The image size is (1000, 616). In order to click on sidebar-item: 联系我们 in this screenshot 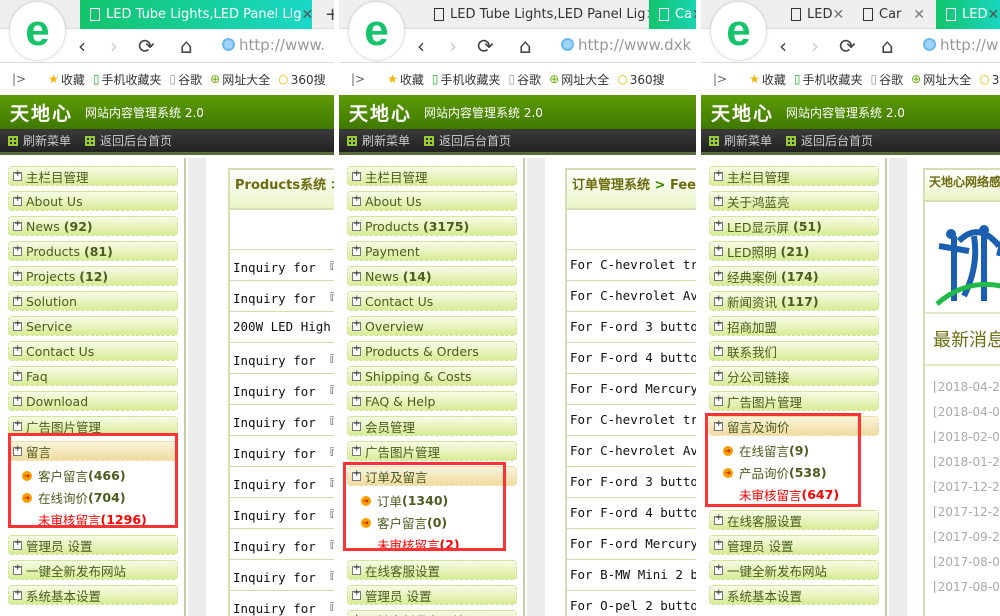, I will do `click(794, 351)`.